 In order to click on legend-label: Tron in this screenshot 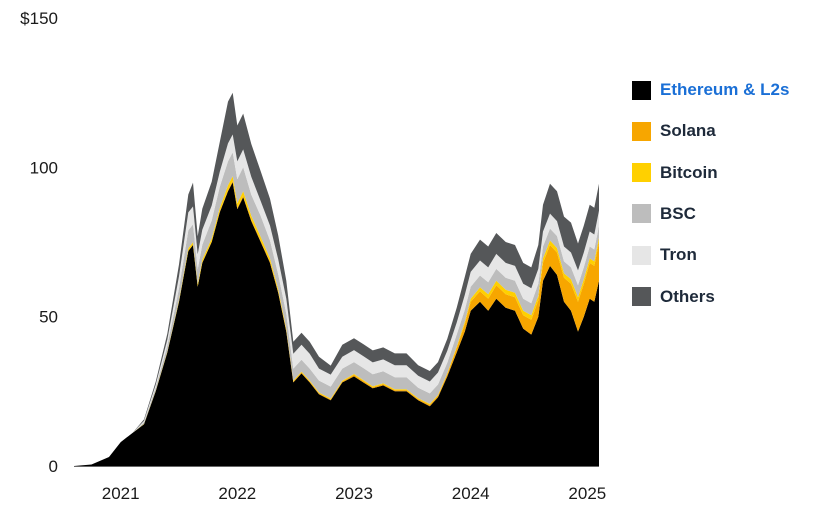, I will do `click(678, 255)`.